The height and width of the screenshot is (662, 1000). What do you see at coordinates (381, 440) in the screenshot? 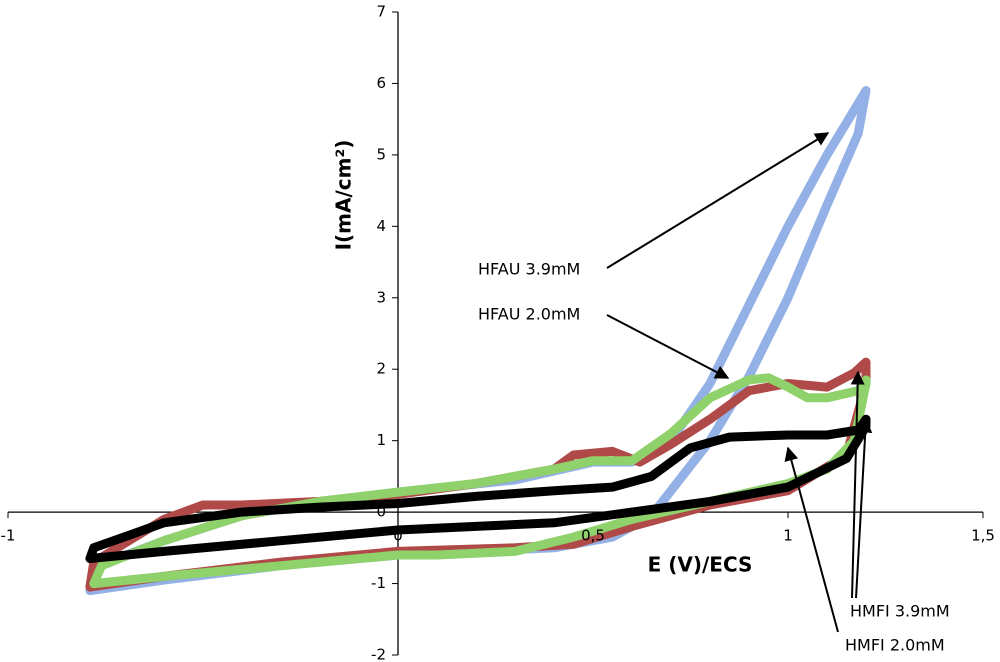
I see `y-tick-label: 1` at bounding box center [381, 440].